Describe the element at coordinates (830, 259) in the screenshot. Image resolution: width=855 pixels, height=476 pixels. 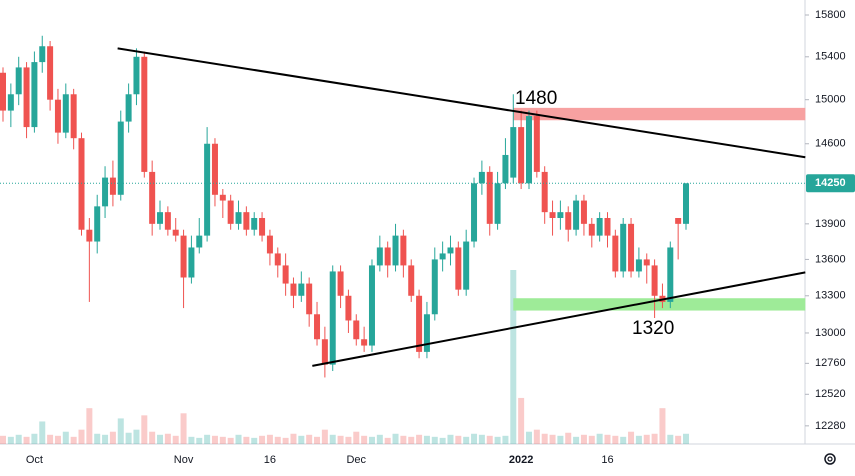
I see `y-tick-label: 13600` at that location.